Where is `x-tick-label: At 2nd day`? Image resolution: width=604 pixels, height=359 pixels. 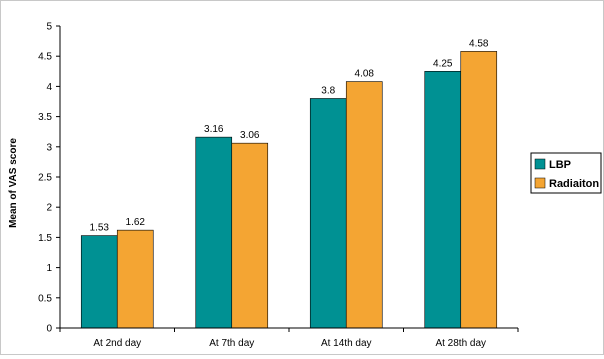 x-tick-label: At 2nd day is located at coordinates (117, 343).